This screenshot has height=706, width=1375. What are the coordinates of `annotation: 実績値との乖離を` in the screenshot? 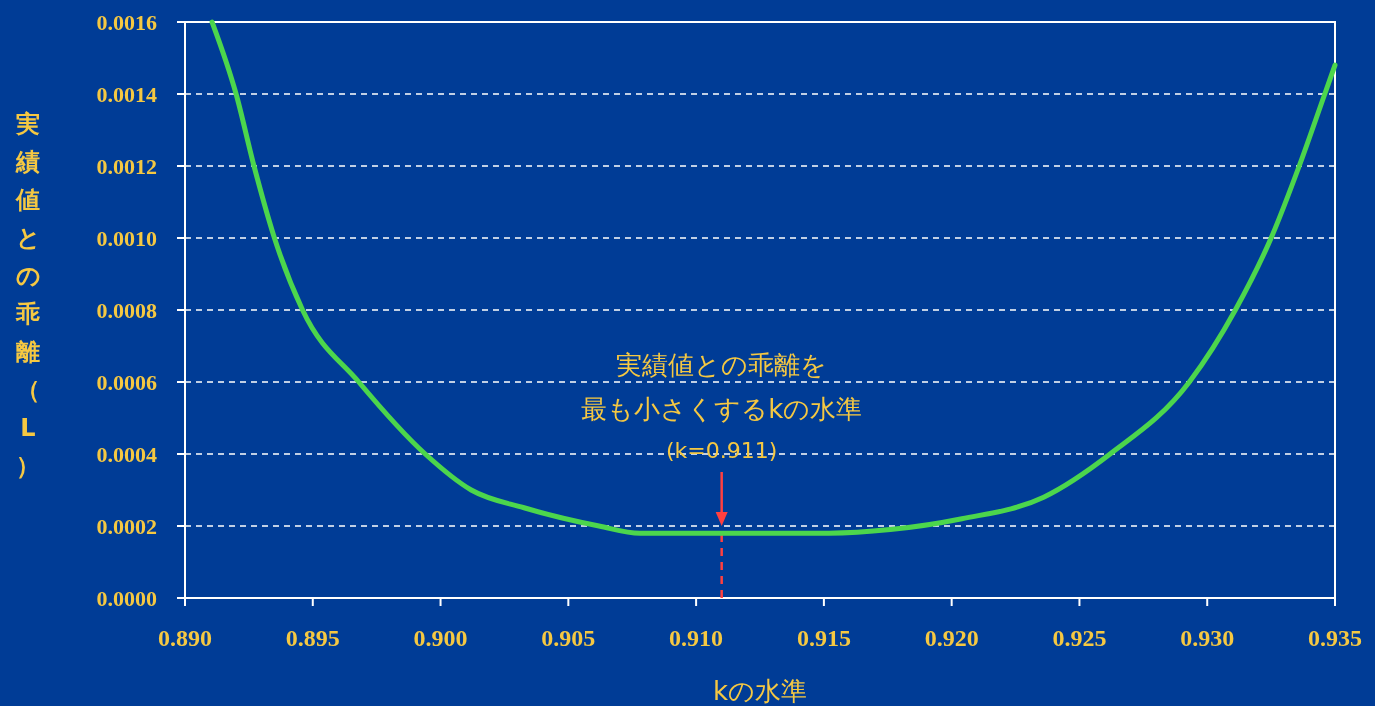 It's located at (722, 365).